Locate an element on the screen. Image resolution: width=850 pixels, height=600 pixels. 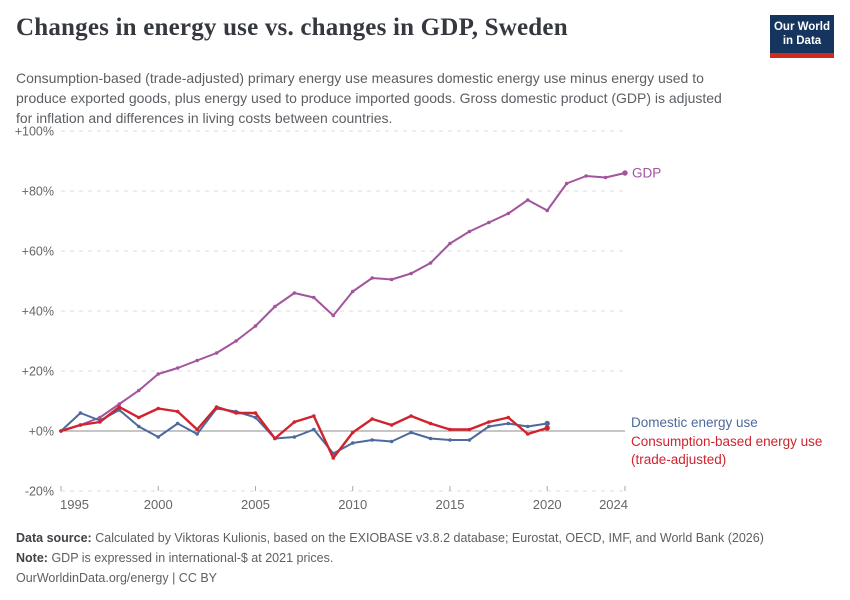
x-tick-label: 2005 is located at coordinates (255, 504).